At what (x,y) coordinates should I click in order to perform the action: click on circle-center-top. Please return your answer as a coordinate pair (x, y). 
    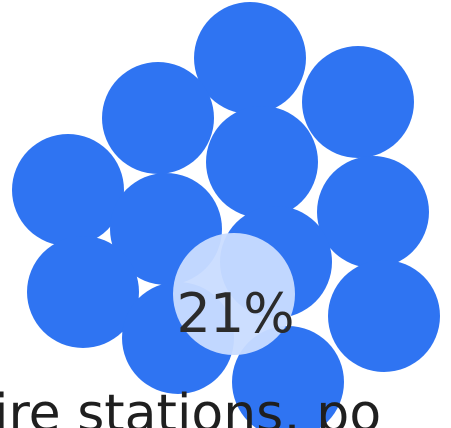
    Looking at the image, I should click on (262, 162).